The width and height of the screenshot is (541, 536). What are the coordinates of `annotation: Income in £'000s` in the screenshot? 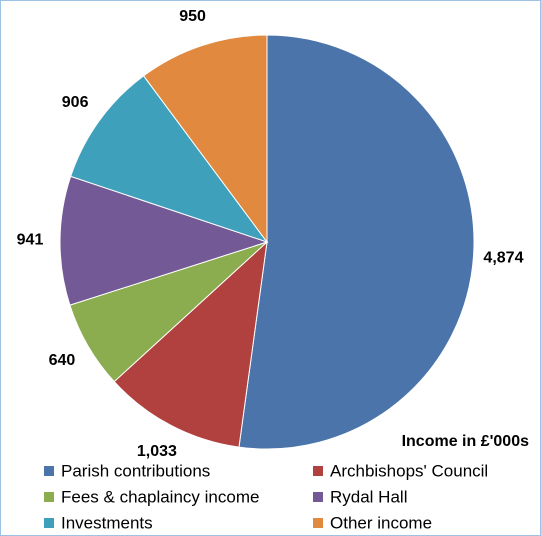 It's located at (466, 441).